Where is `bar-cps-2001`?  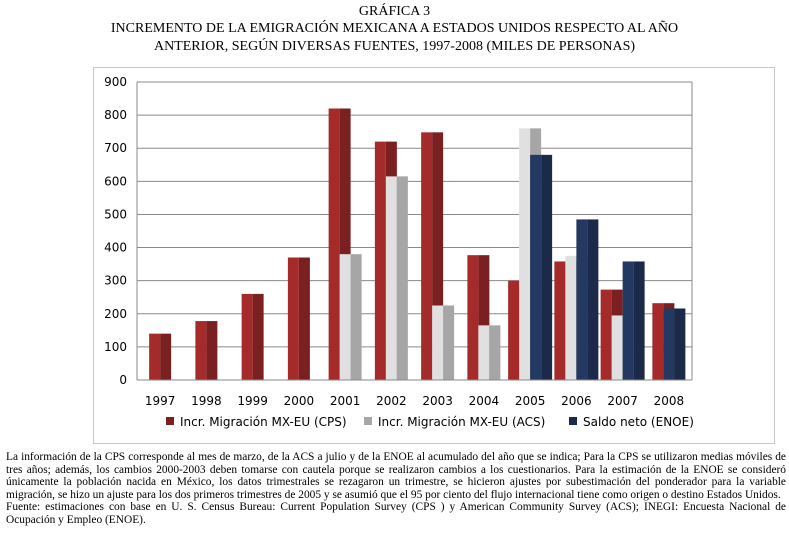
bar-cps-2001 is located at coordinates (339, 244).